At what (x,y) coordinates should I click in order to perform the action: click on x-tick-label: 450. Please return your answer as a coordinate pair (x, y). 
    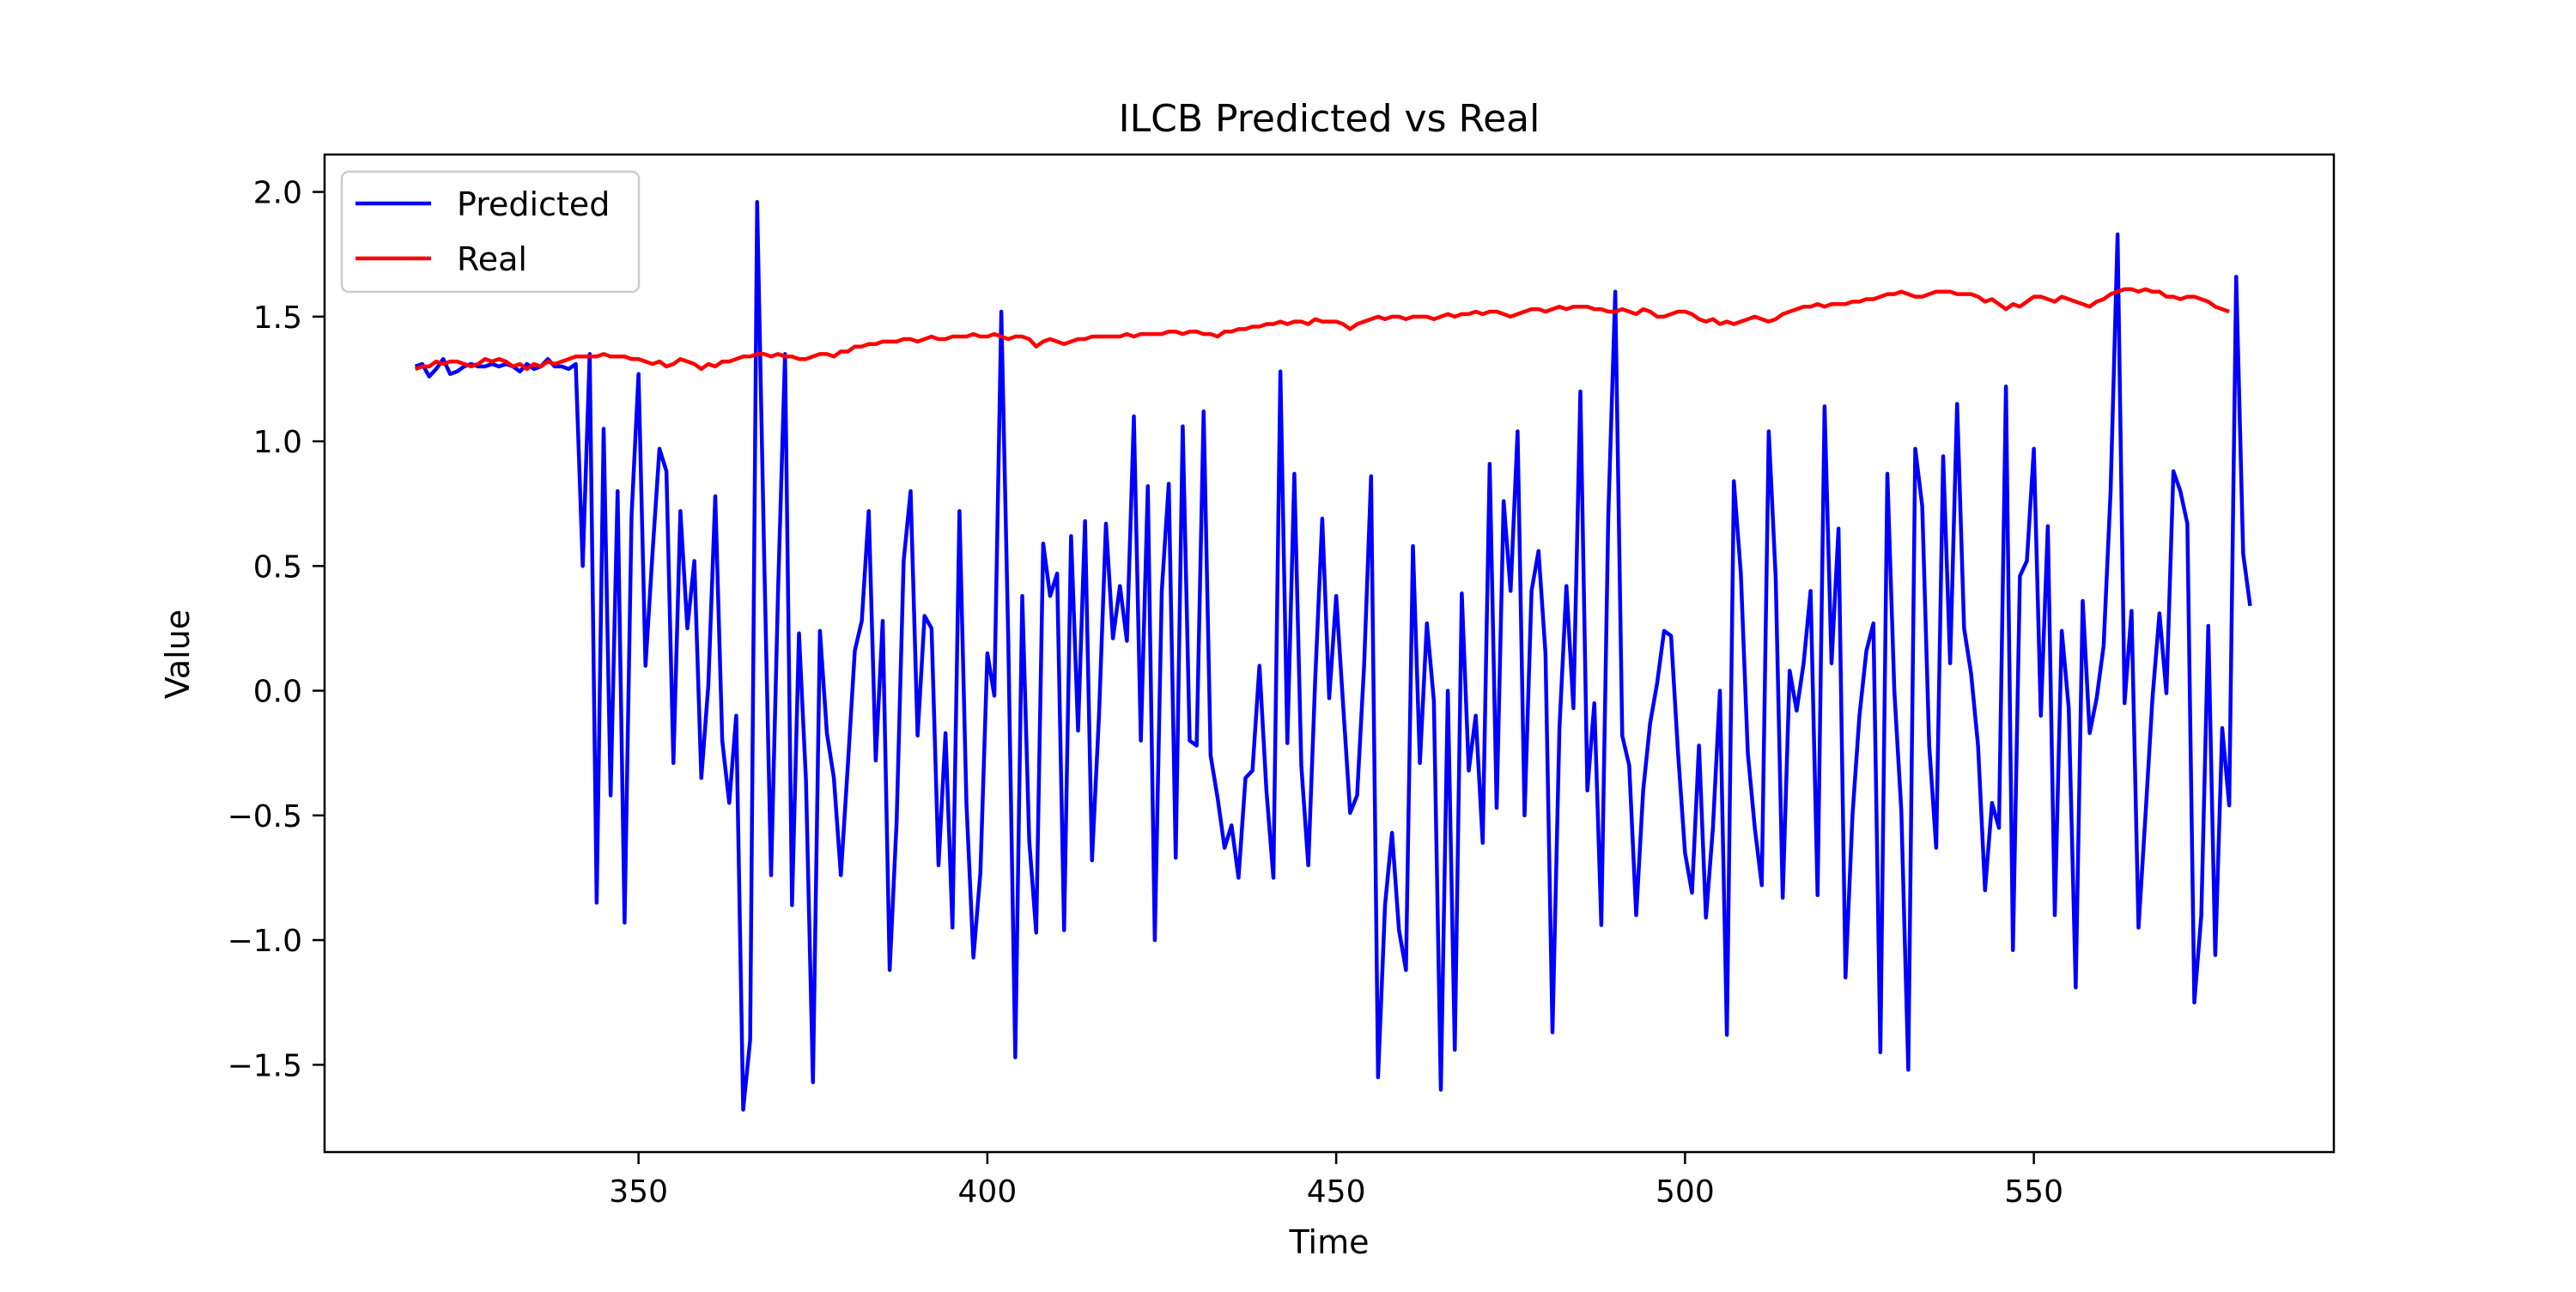
    Looking at the image, I should click on (1336, 1192).